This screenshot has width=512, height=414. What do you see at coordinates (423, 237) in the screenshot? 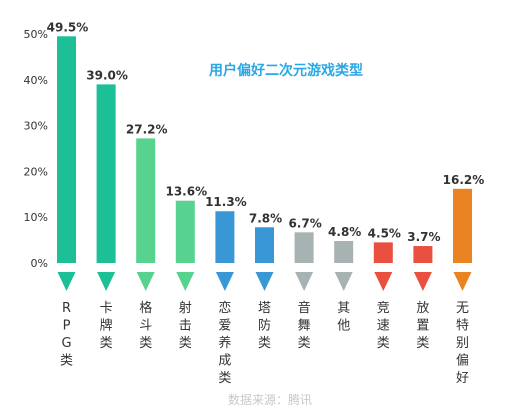
I see `value-label: 3.7%` at bounding box center [423, 237].